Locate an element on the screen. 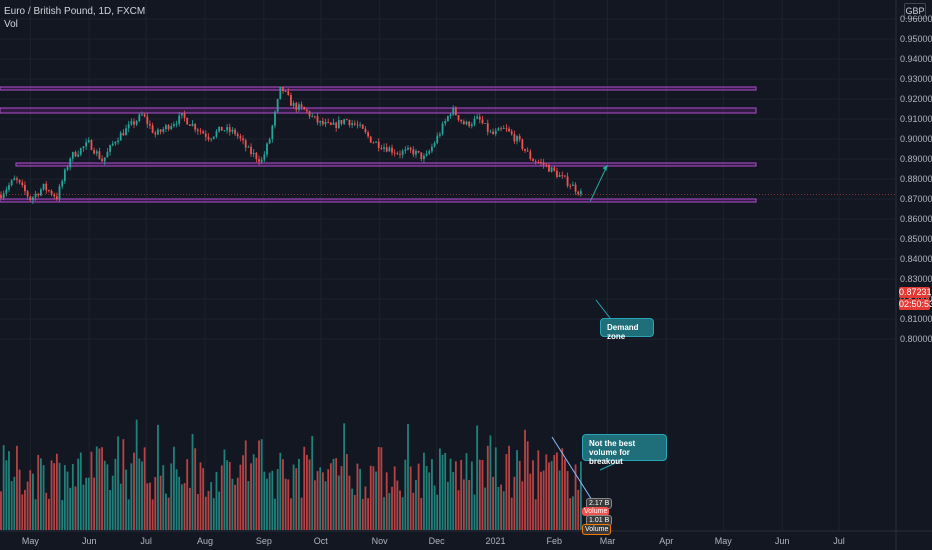  volume-note-callout: Not the best volume for breakout is located at coordinates (624, 450).